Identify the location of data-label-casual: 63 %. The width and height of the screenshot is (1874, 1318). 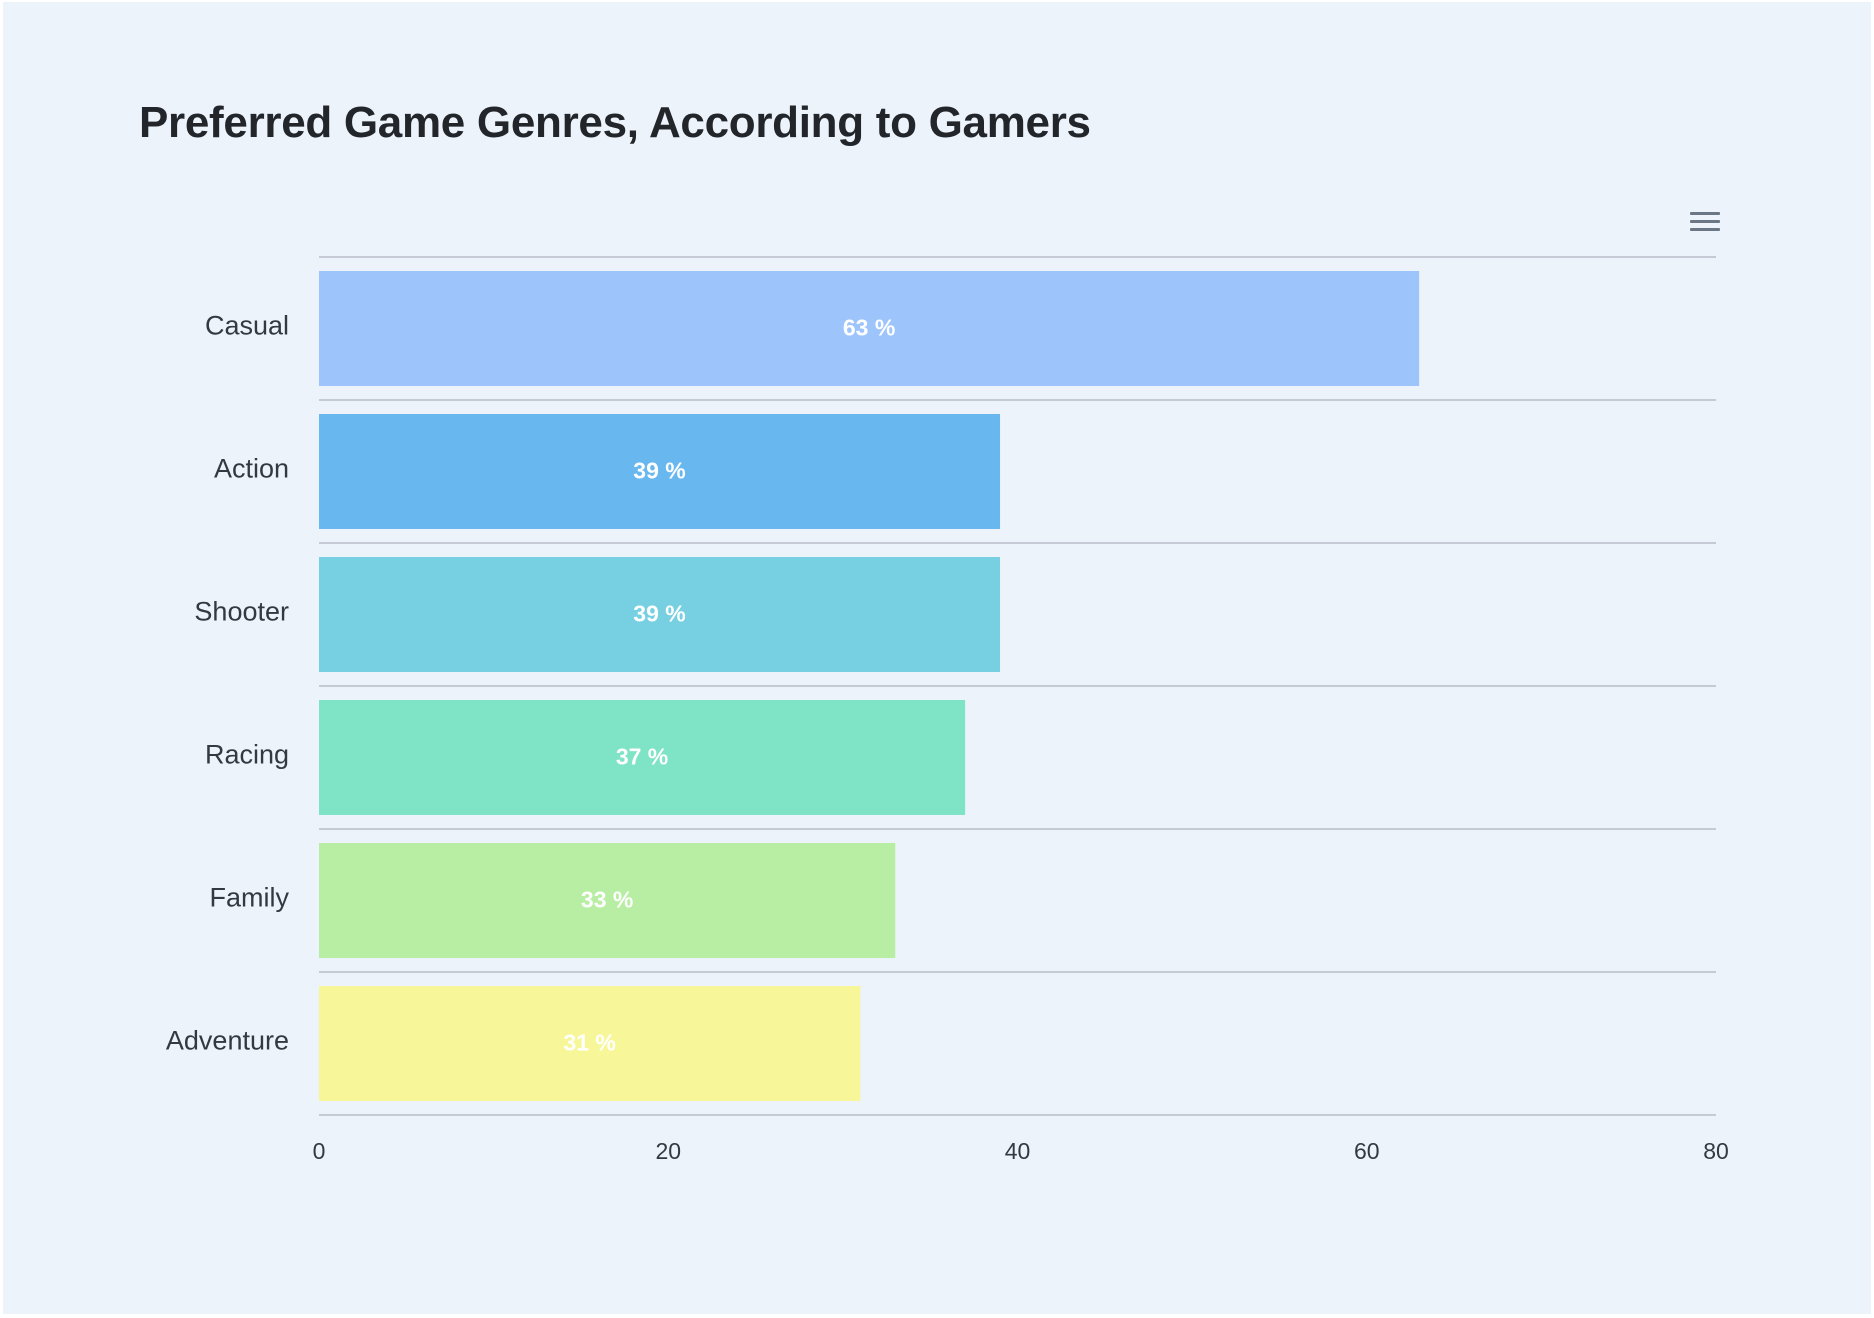
(869, 328).